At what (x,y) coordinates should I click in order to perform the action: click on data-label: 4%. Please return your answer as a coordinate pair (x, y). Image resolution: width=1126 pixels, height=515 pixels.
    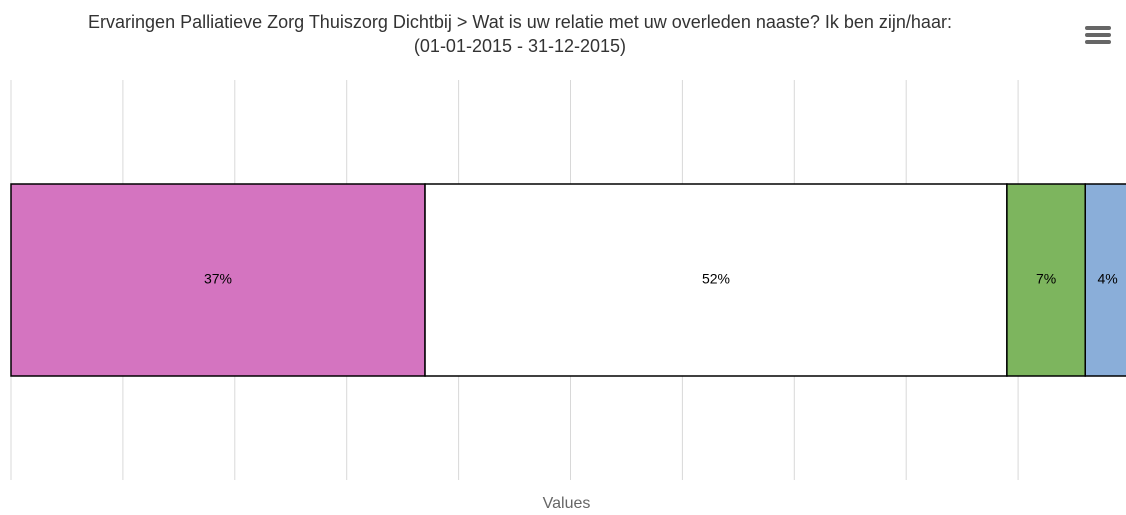
    Looking at the image, I should click on (1108, 279).